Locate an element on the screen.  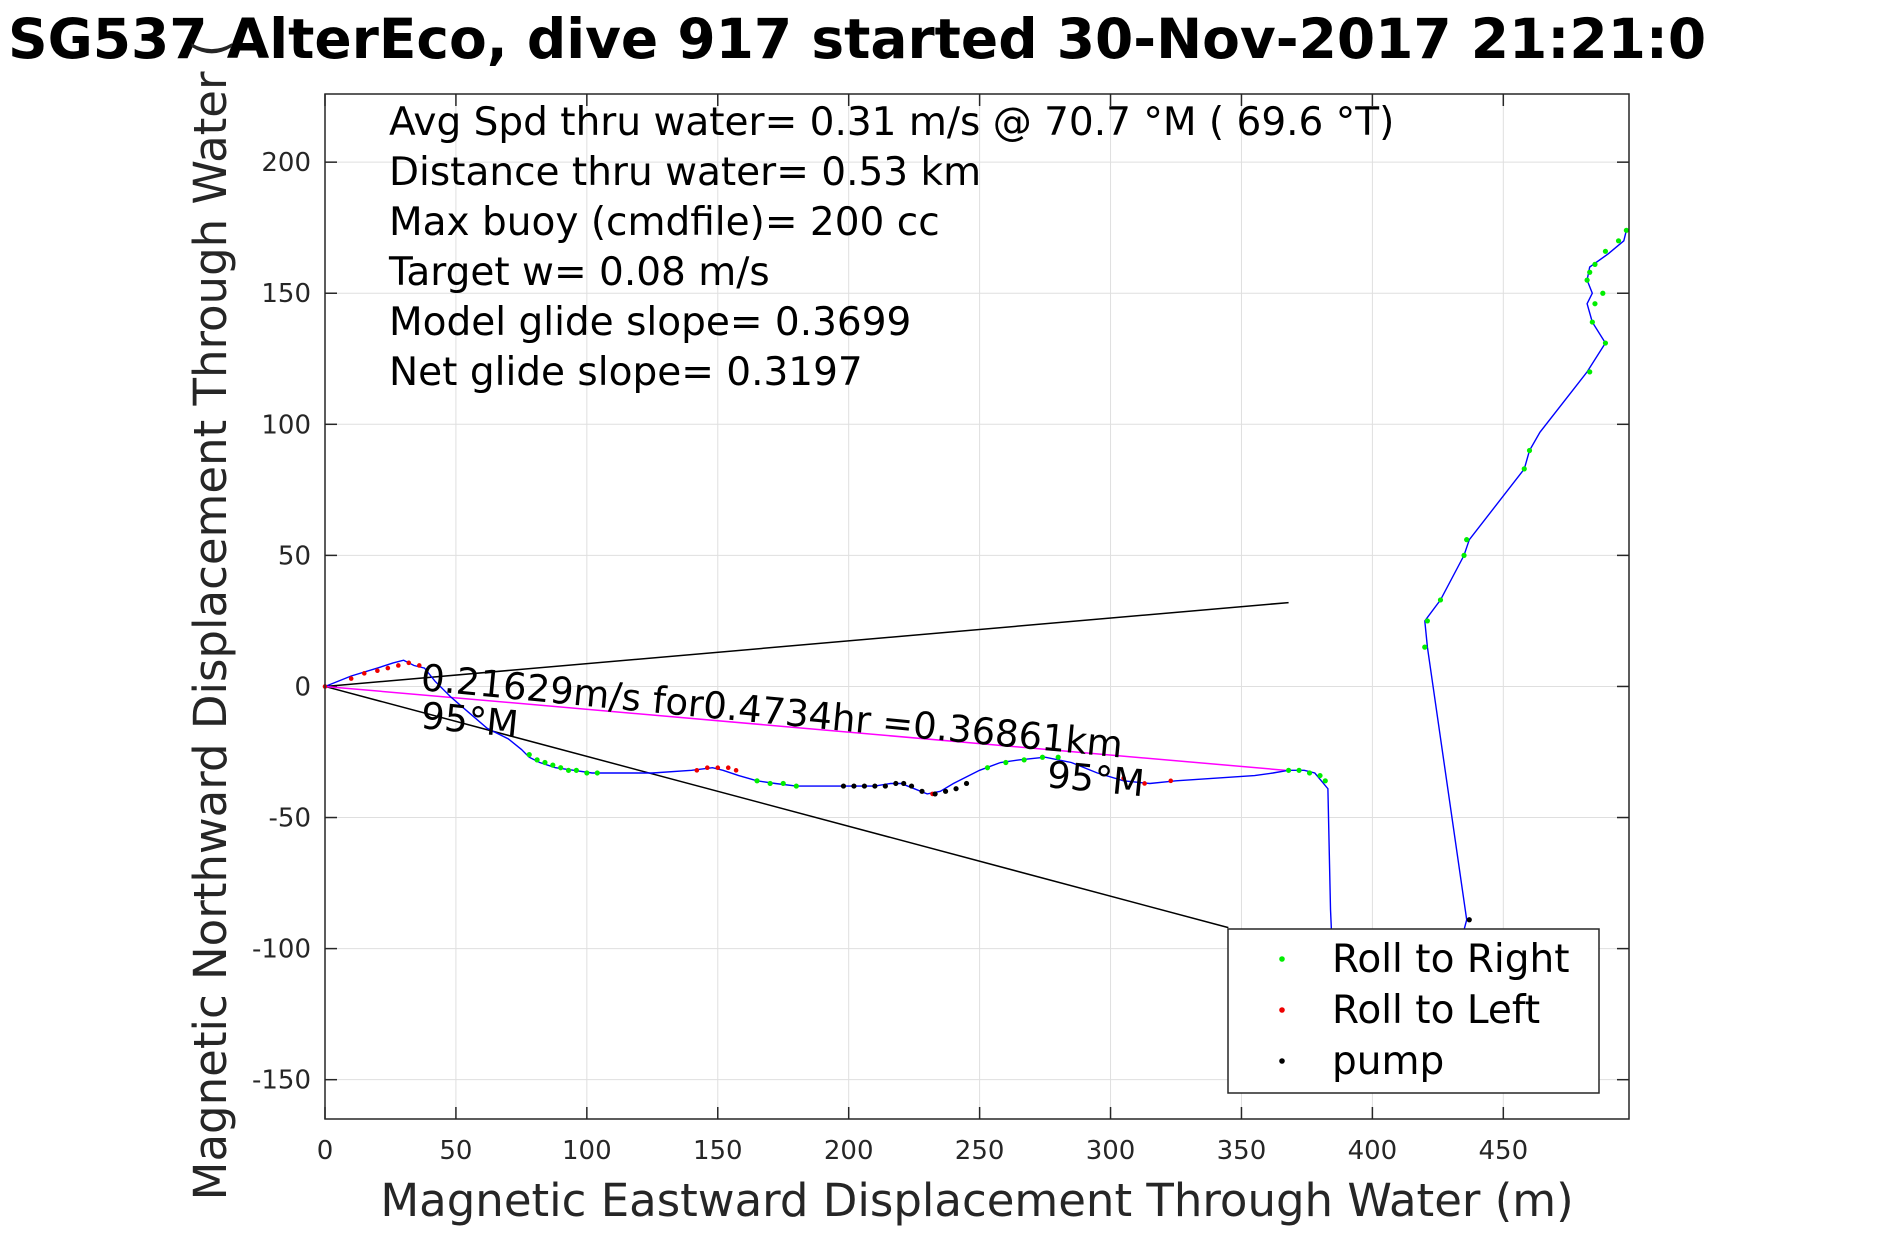
stats-line: Max buoy (cmdfile)= 200 cc is located at coordinates (664, 222).